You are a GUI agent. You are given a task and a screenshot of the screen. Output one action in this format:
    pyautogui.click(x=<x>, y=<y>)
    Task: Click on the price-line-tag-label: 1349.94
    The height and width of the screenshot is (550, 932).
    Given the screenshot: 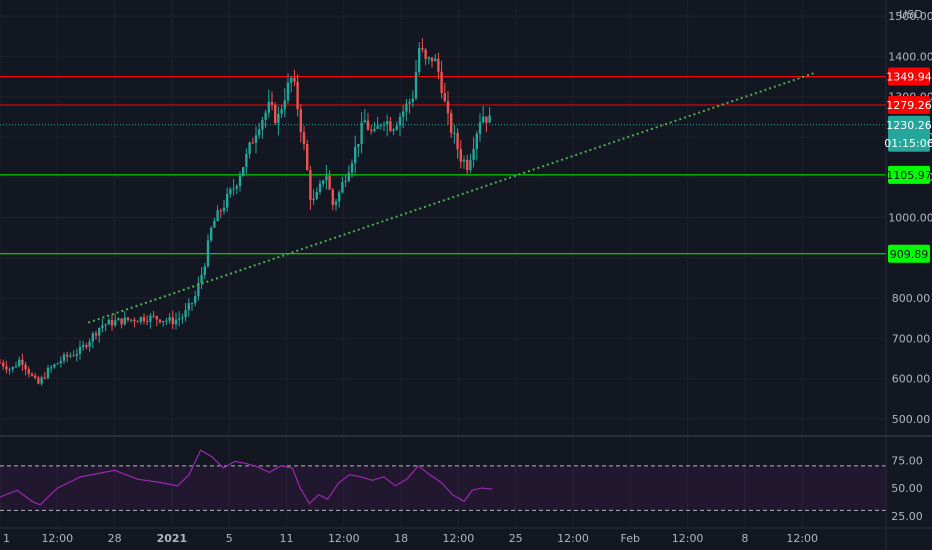 What is the action you would take?
    pyautogui.click(x=909, y=77)
    